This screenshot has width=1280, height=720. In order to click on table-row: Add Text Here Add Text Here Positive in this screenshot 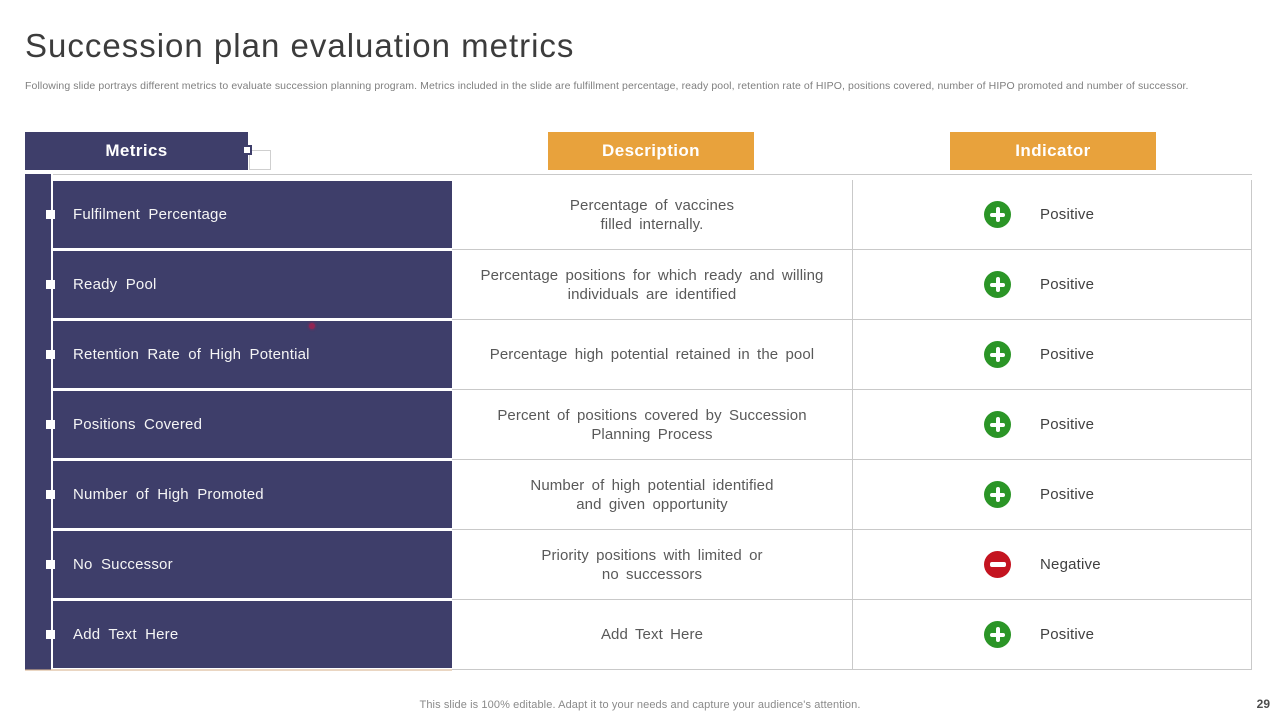, I will do `click(638, 635)`.